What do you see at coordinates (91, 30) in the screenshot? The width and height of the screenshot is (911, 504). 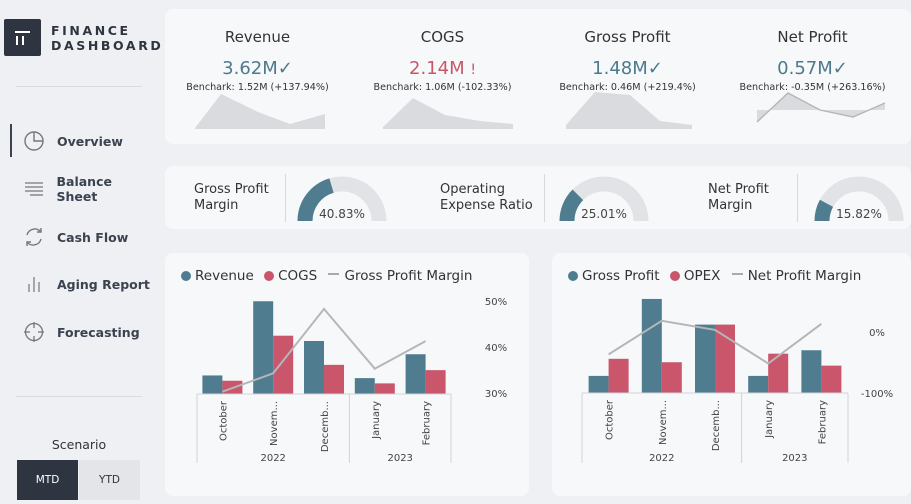 I see `app-title-line1: FINANCE` at bounding box center [91, 30].